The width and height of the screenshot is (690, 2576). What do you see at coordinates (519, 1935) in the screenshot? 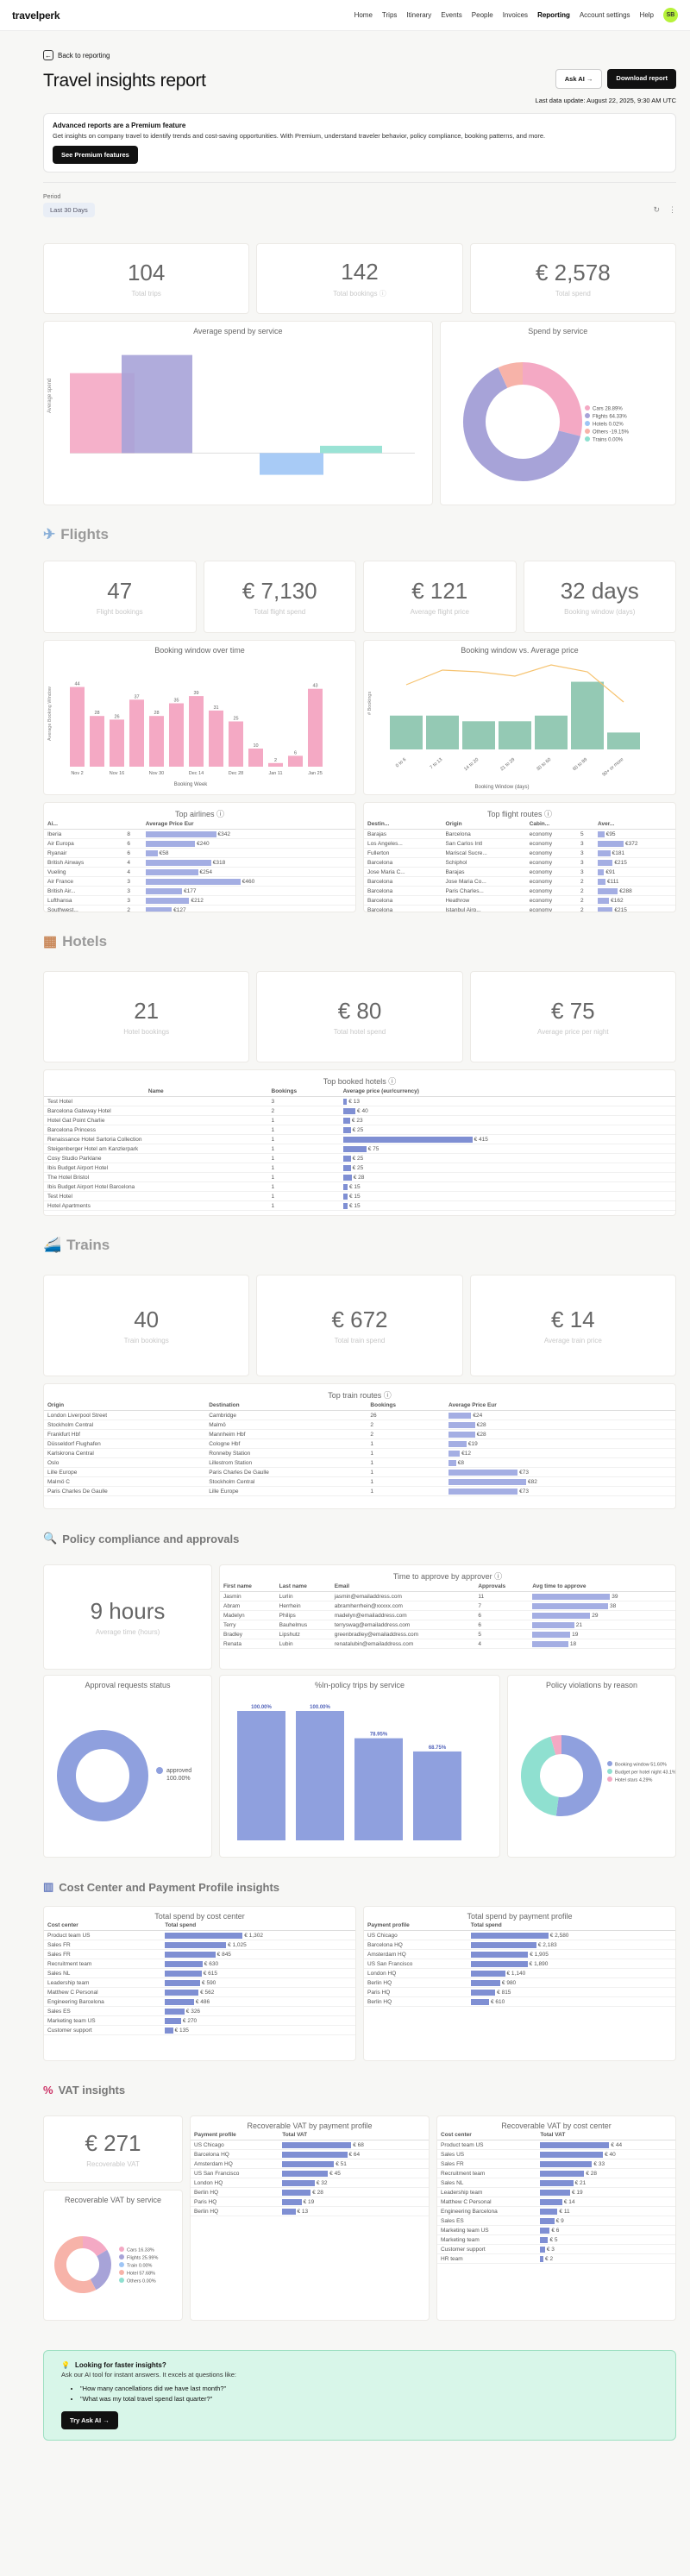
I see `table-row: US Chicago € 2,580` at bounding box center [519, 1935].